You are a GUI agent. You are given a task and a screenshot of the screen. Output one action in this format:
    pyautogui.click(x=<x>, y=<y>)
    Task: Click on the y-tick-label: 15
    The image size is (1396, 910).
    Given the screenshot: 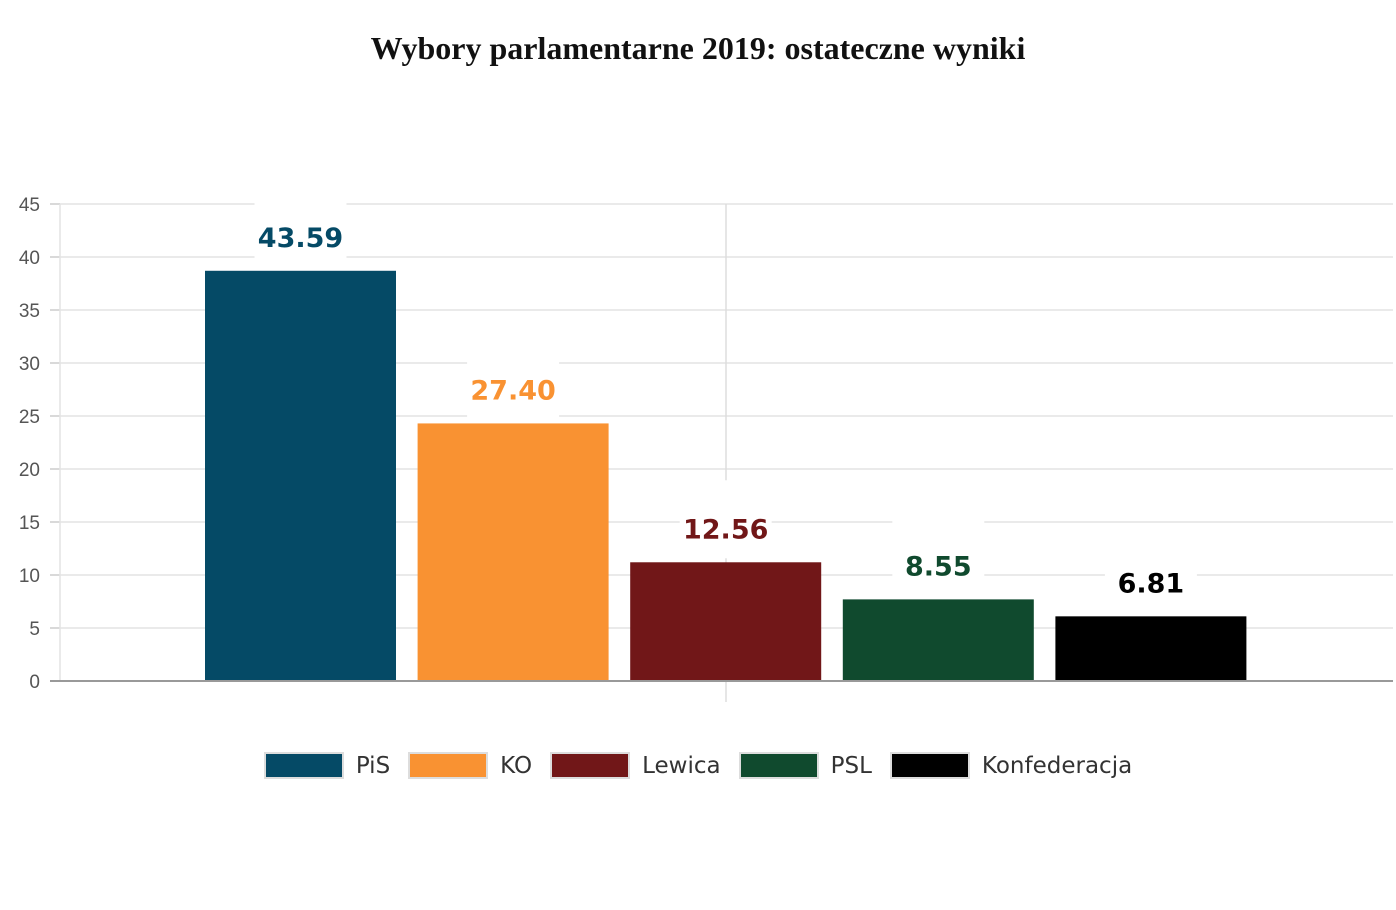 What is the action you would take?
    pyautogui.click(x=29, y=523)
    